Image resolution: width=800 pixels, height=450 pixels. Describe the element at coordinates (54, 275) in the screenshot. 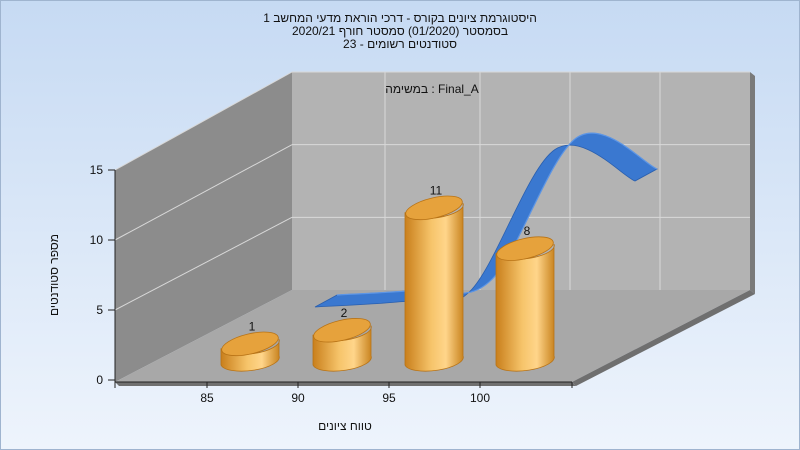

I see `y-axis-label: מספר סטודנטים` at that location.